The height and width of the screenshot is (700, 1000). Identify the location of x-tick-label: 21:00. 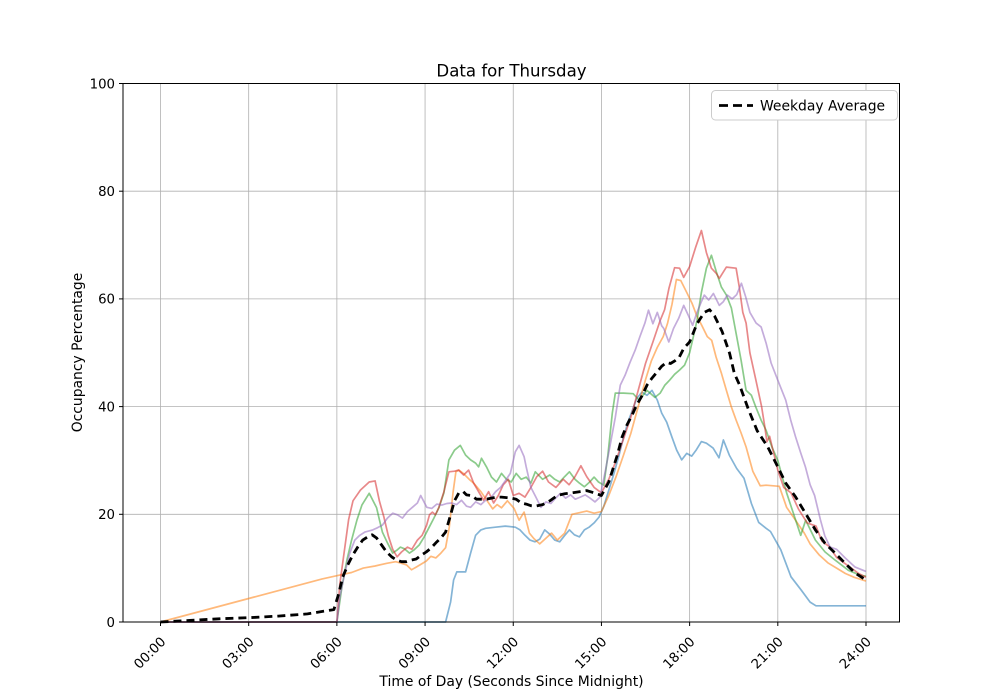
(768, 654).